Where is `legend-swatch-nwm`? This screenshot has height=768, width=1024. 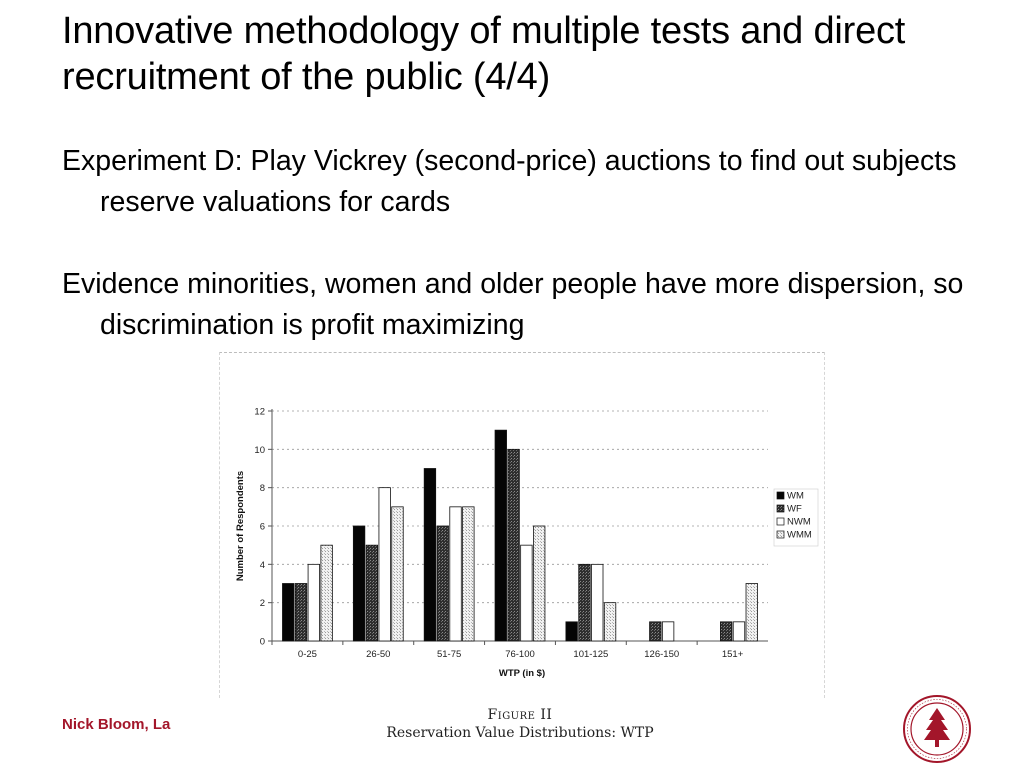 legend-swatch-nwm is located at coordinates (780, 521).